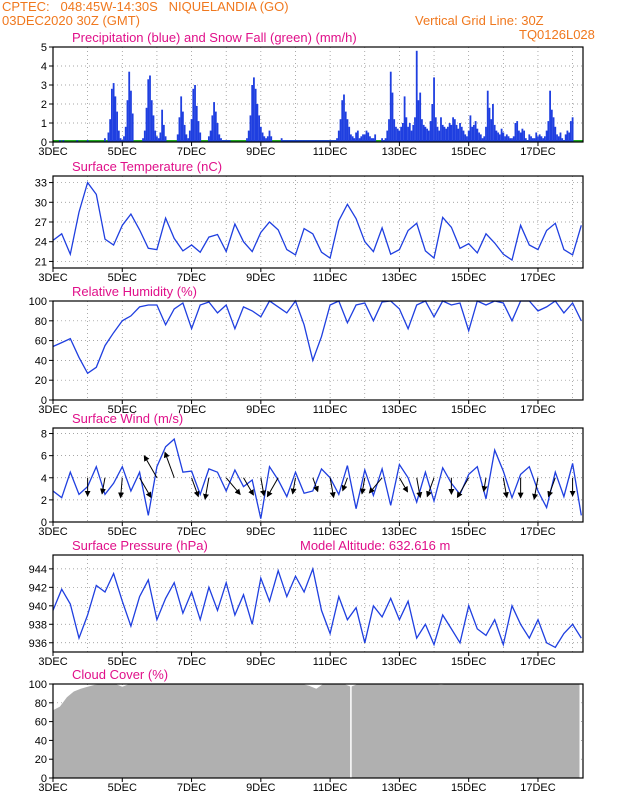  Describe the element at coordinates (41, 203) in the screenshot. I see `y-tick-label: 30` at that location.